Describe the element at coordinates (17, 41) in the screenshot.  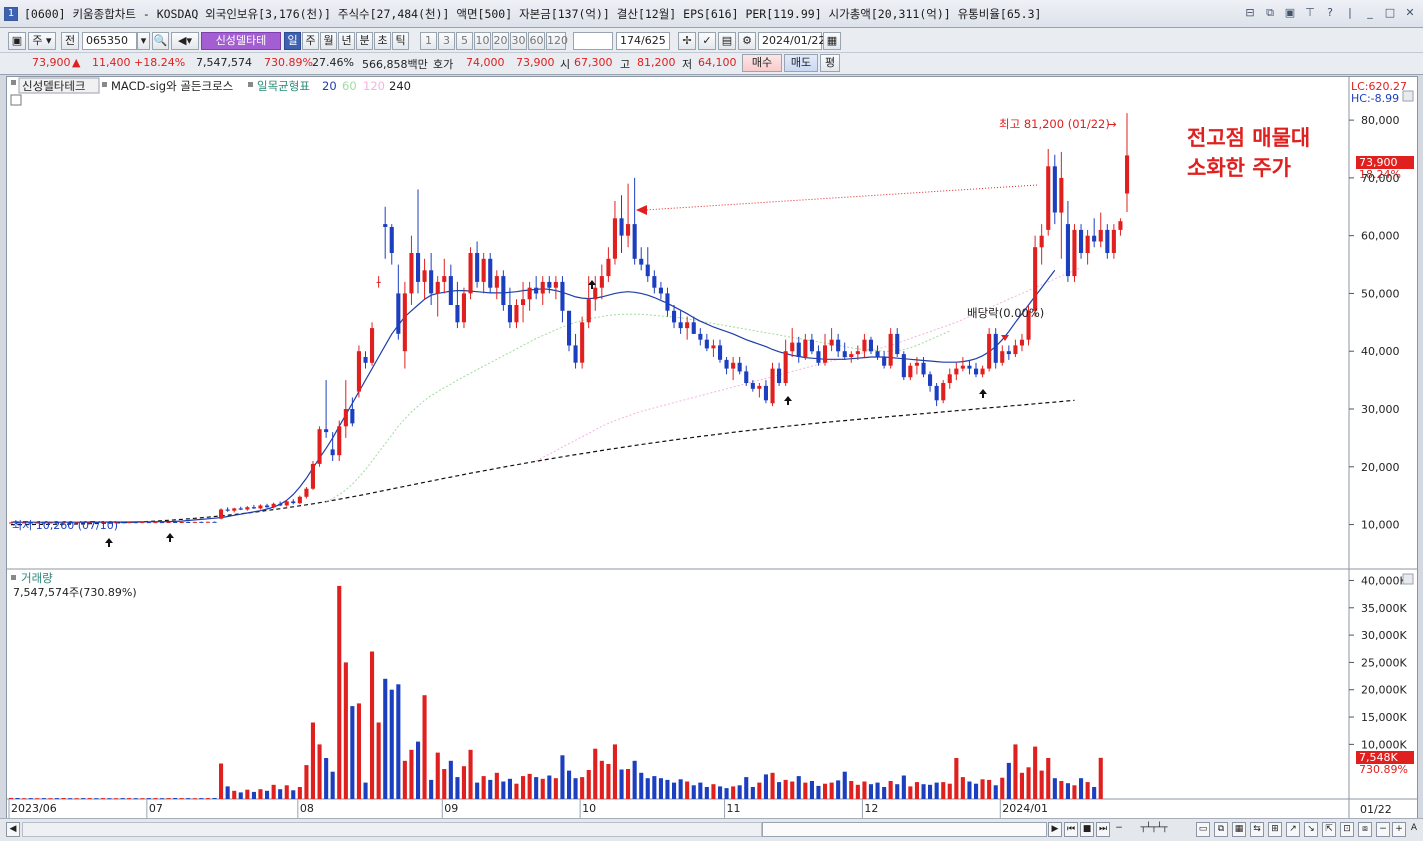
I see `window-menu-icon: ▣` at that location.